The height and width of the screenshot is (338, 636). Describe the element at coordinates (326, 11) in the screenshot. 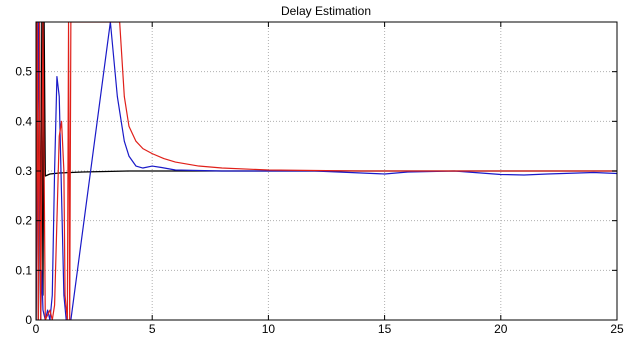

I see `chart-title: Delay Estimation` at that location.